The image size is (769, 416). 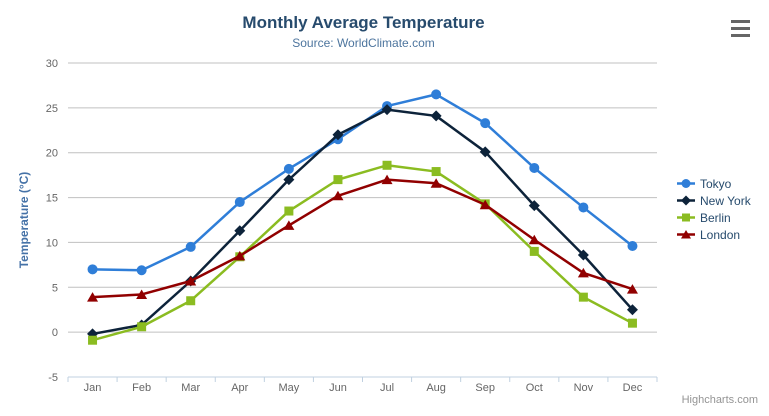 I want to click on data-point-berlin-oct, so click(x=534, y=251).